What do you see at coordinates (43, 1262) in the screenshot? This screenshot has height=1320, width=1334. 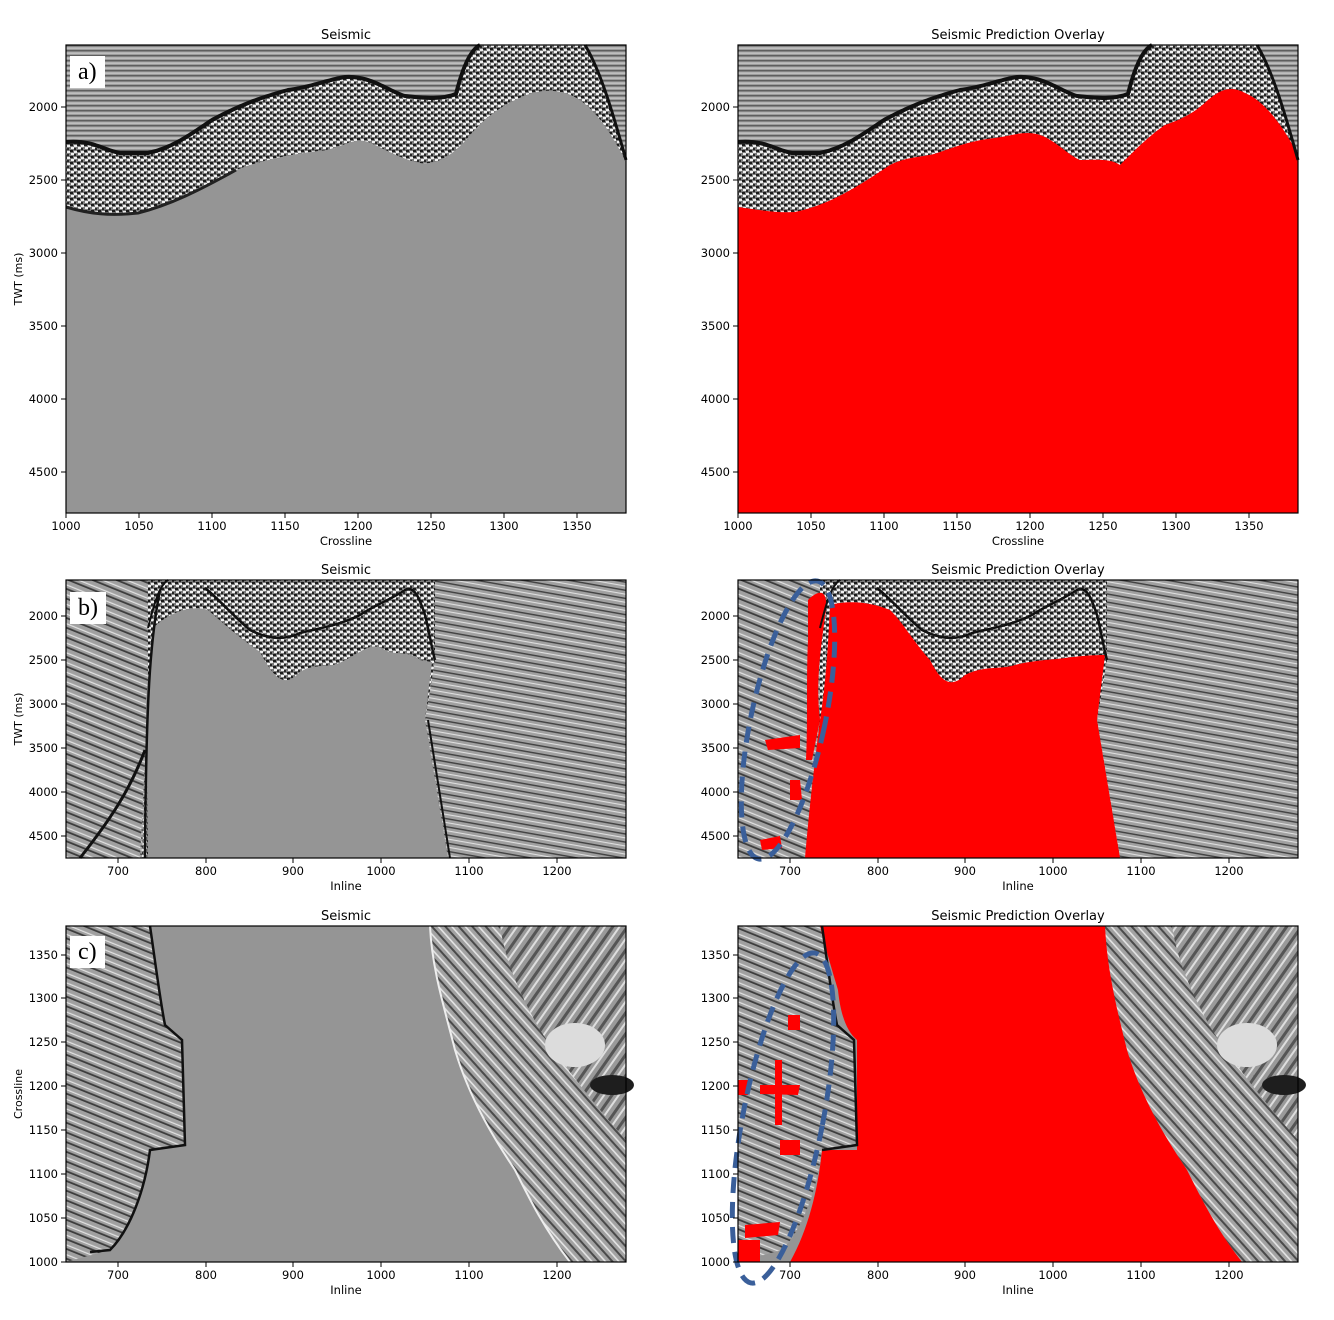 I see `row2-left-ytick-label: 1000` at bounding box center [43, 1262].